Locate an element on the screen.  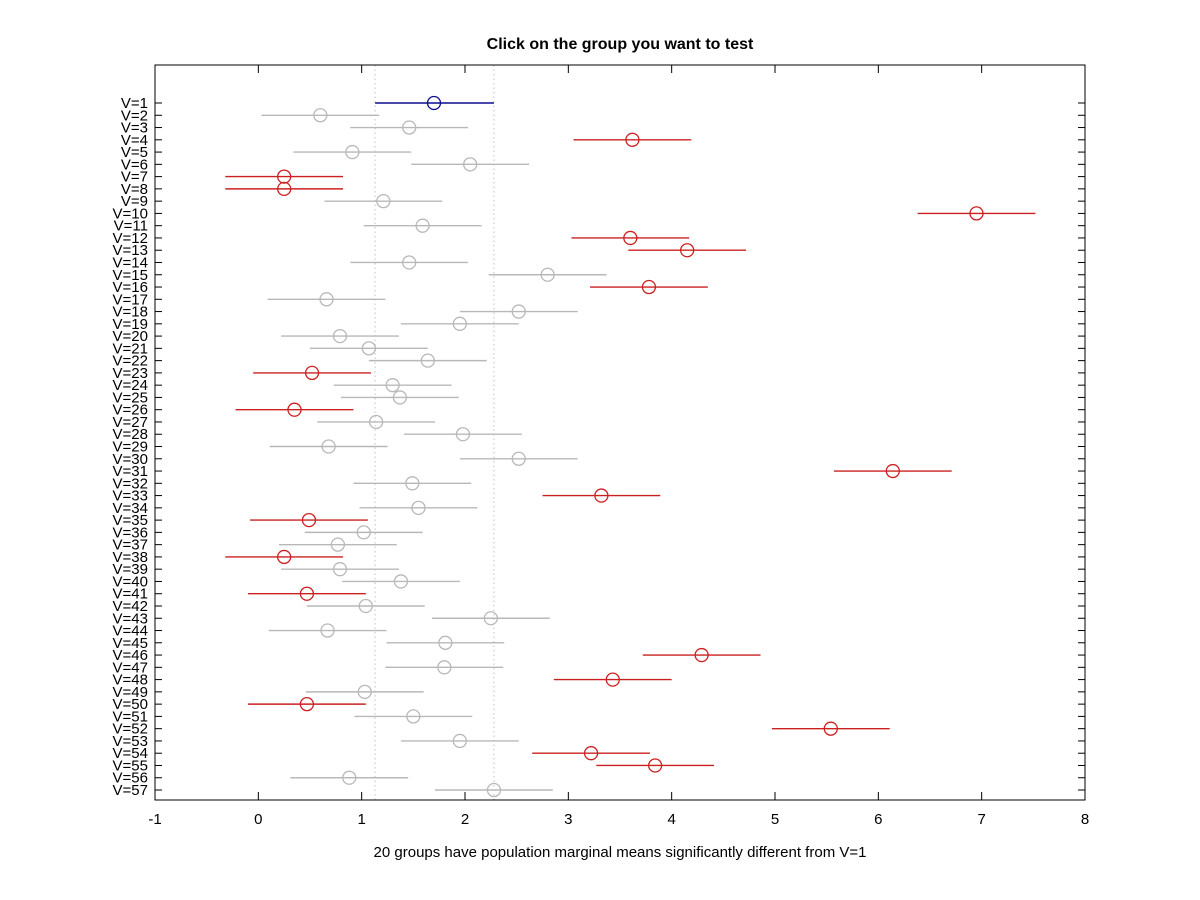
group-row-V=33 is located at coordinates (601, 495).